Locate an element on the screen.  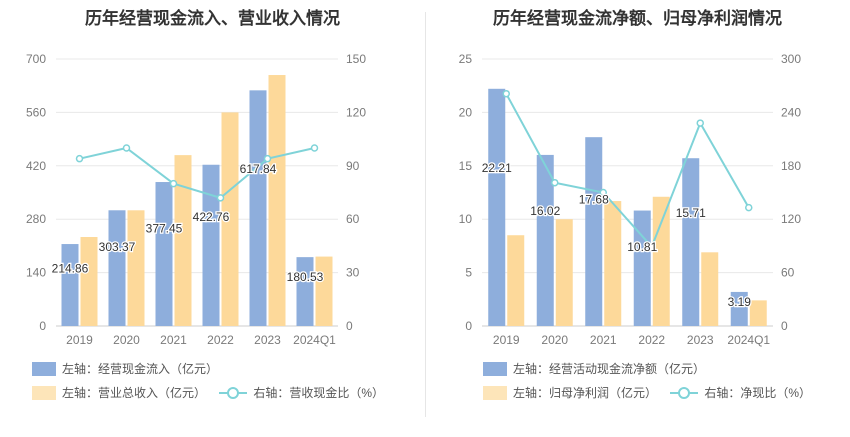
y-tick-right: 90 is located at coordinates (353, 166).